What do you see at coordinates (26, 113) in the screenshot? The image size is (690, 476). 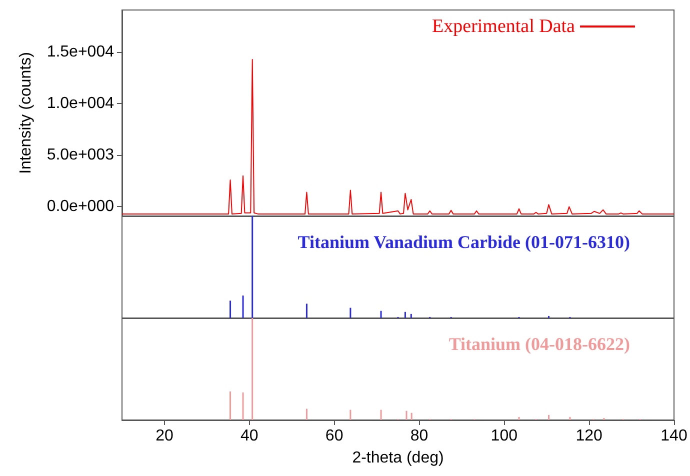 I see `y-axis-title: Intensity (counts)` at bounding box center [26, 113].